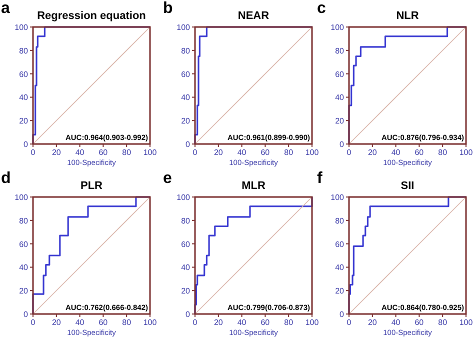  I want to click on chart-title: NLR, so click(407, 16).